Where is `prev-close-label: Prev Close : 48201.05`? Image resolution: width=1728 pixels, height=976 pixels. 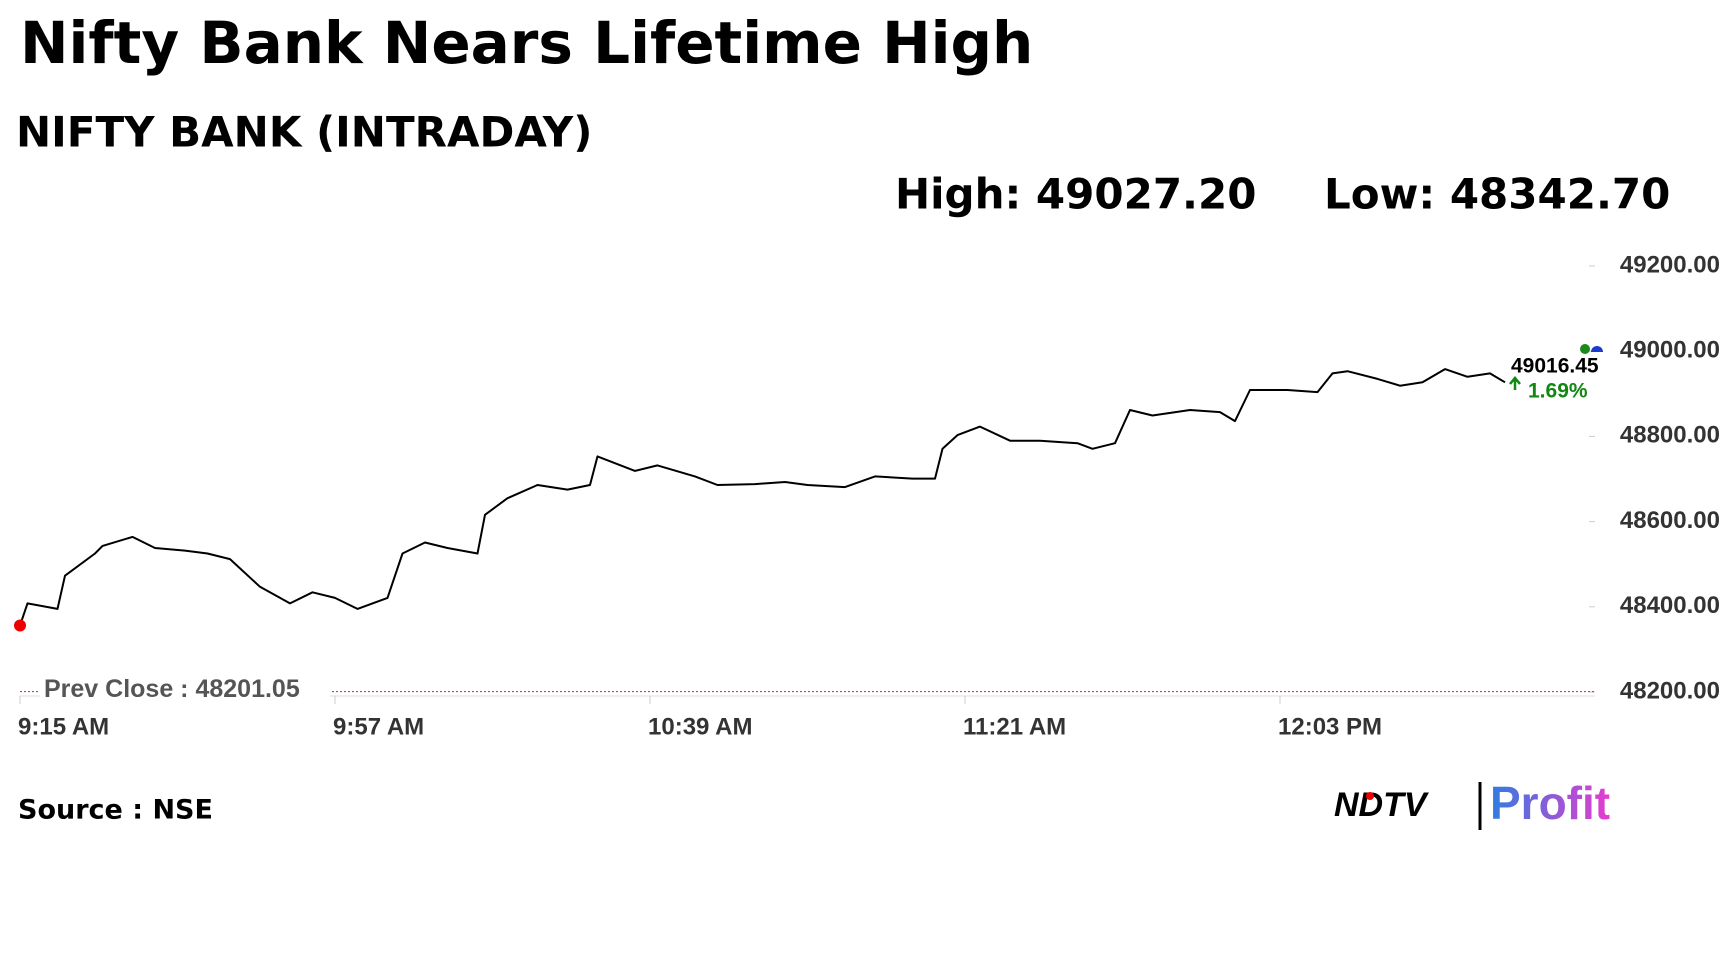 prev-close-label: Prev Close : 48201.05 is located at coordinates (172, 689).